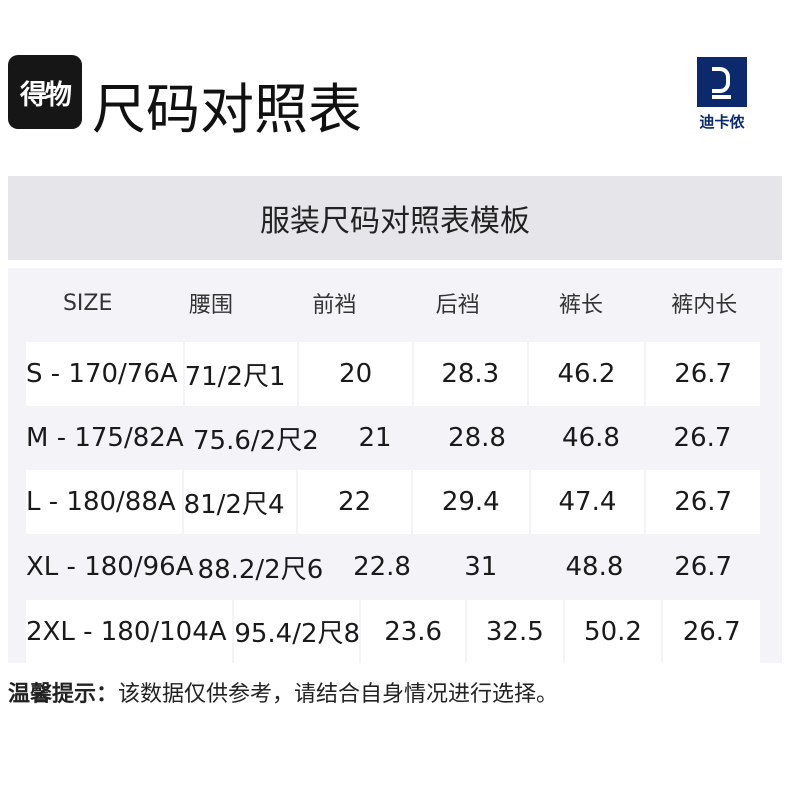 This screenshot has height=800, width=800. Describe the element at coordinates (722, 82) in the screenshot. I see `brand-mark-icon` at that location.